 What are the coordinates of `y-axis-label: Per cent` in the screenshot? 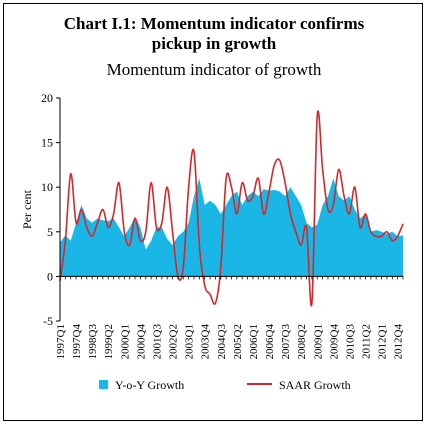 It's located at (27, 209).